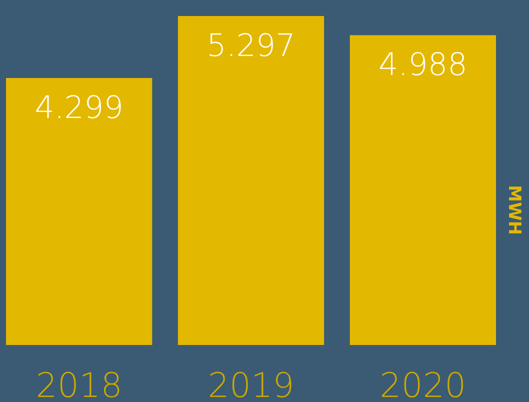 Image resolution: width=529 pixels, height=402 pixels. Describe the element at coordinates (423, 384) in the screenshot. I see `x-tick-label: 2020` at that location.